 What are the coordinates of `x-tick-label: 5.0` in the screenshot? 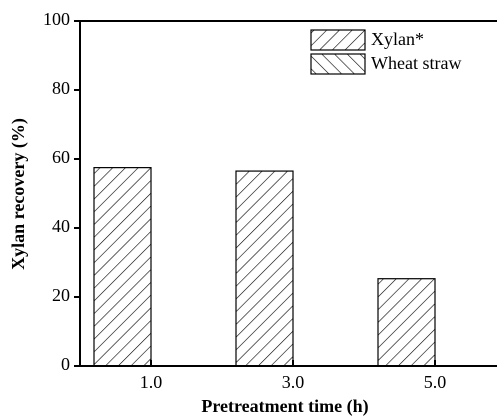 It's located at (435, 382).